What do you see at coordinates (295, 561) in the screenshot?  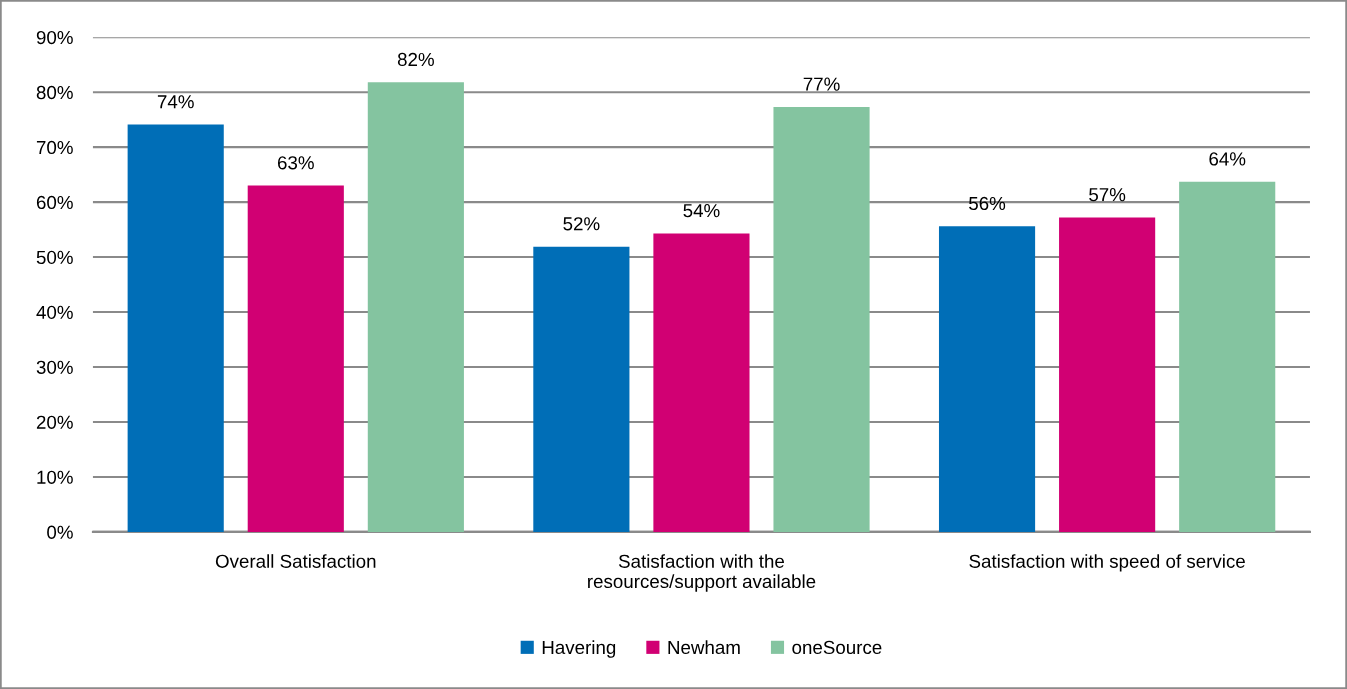 I see `x-tick-label: Overall Satisfaction` at bounding box center [295, 561].